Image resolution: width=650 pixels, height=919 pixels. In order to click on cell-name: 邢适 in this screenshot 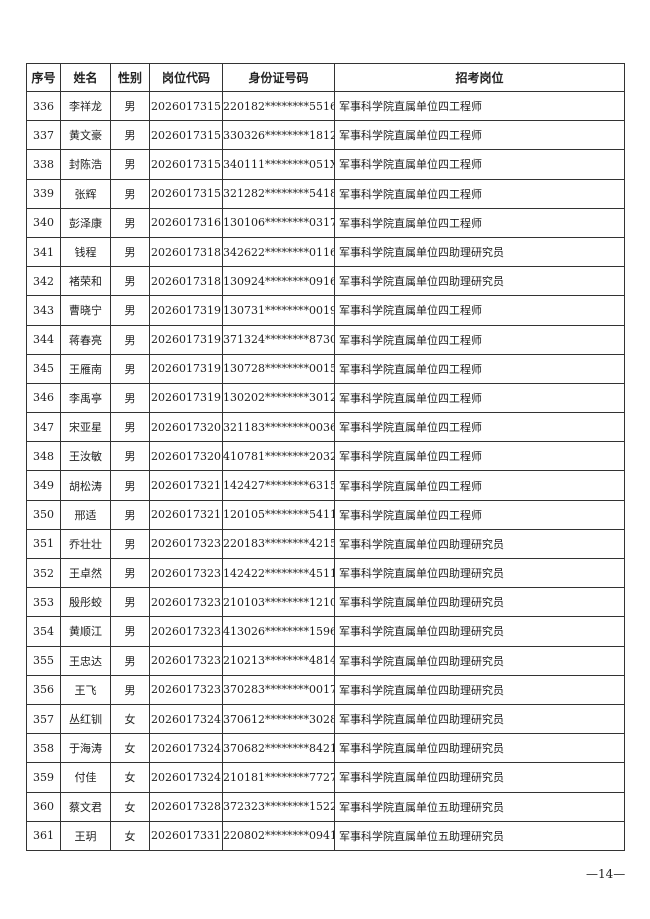, I will do `click(85, 514)`.